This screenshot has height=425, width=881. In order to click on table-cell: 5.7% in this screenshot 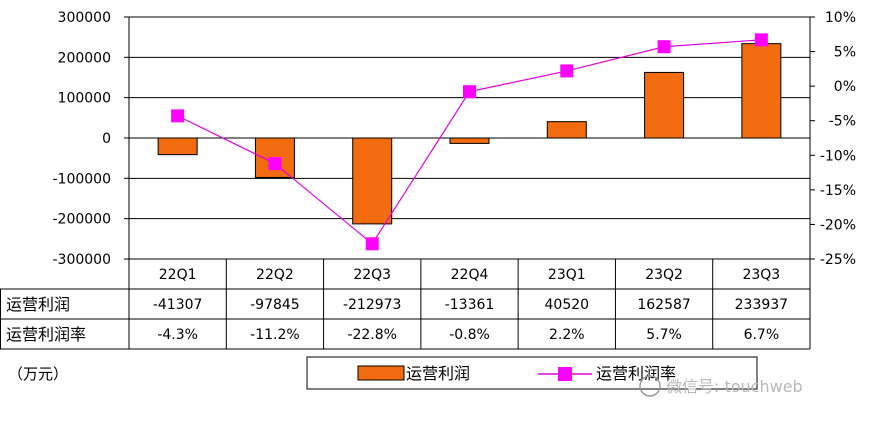, I will do `click(664, 335)`.